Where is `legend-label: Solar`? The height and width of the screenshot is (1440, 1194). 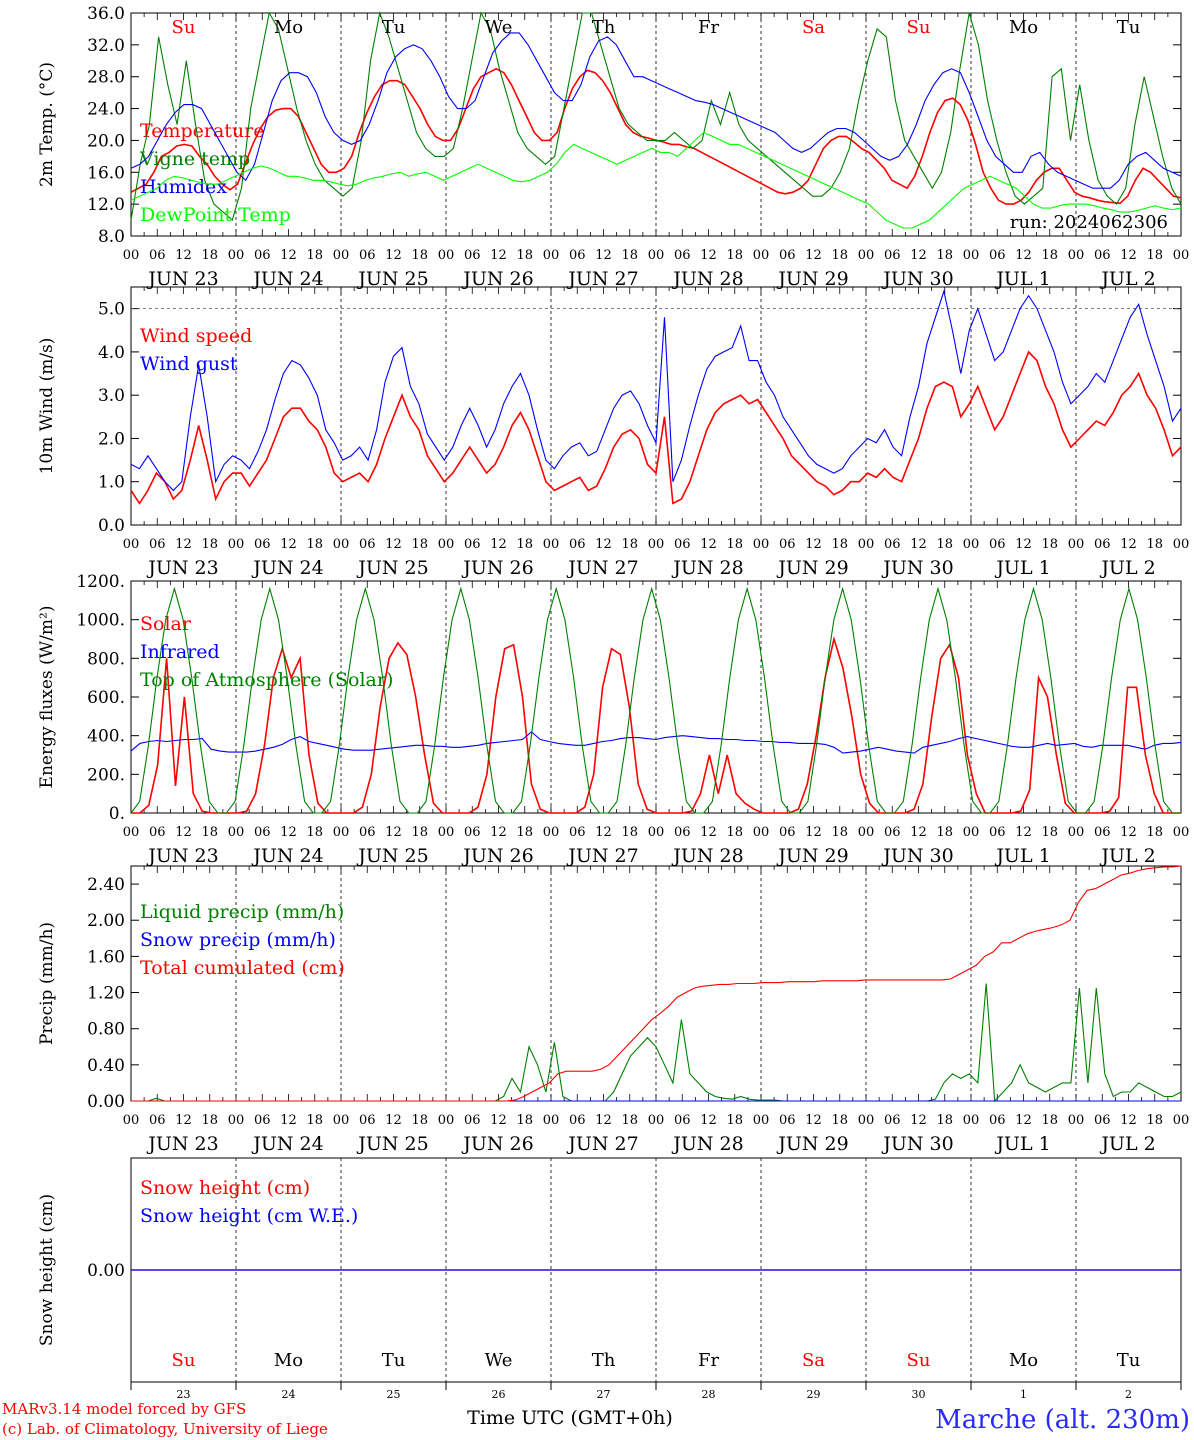
legend-label: Solar is located at coordinates (166, 624).